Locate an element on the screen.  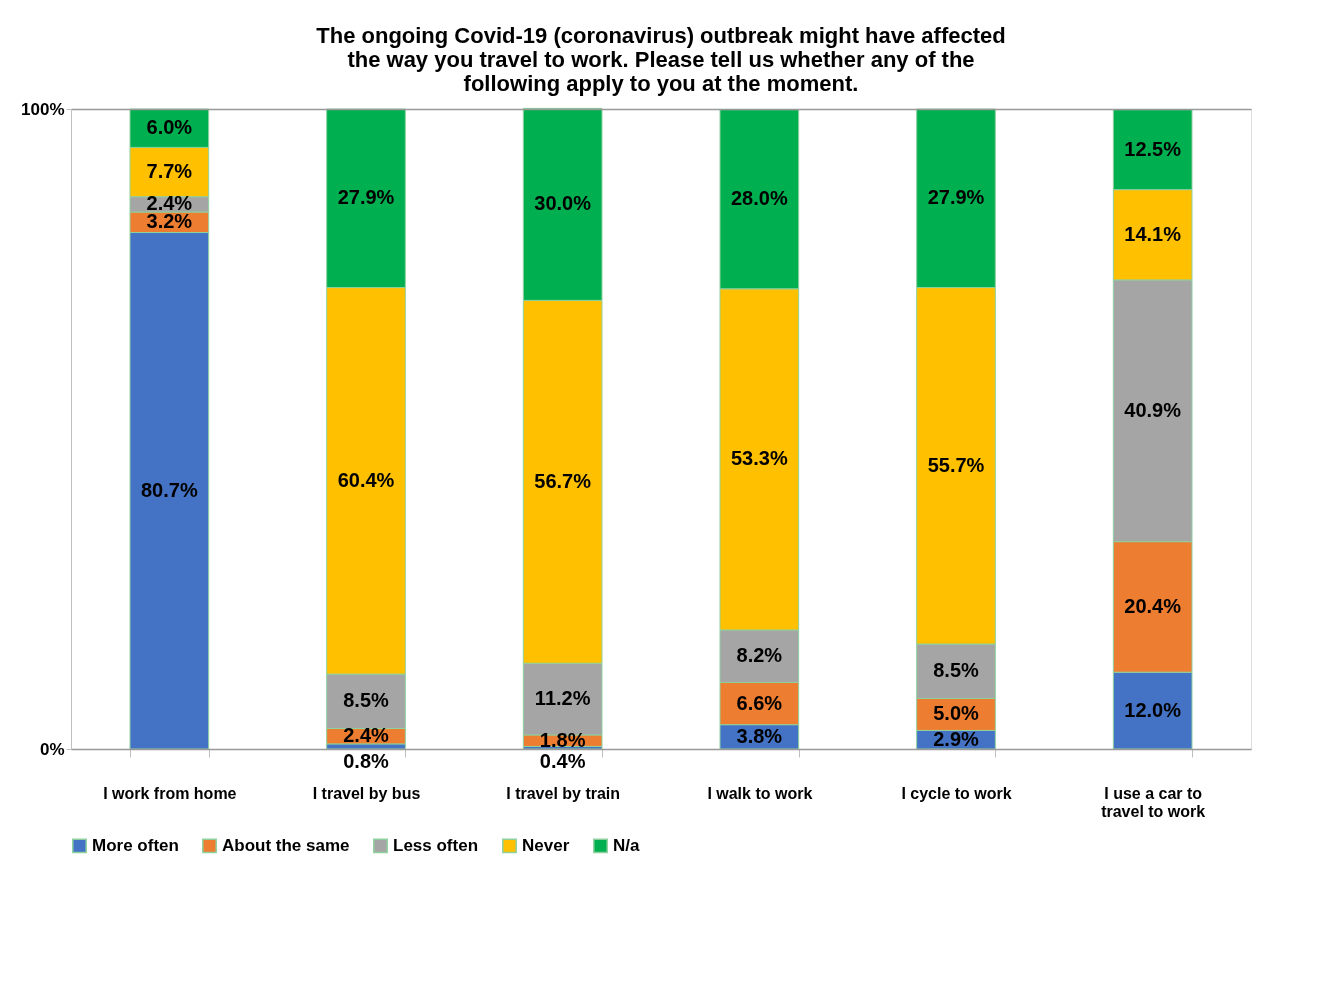
data-label: 1.8% is located at coordinates (562, 739).